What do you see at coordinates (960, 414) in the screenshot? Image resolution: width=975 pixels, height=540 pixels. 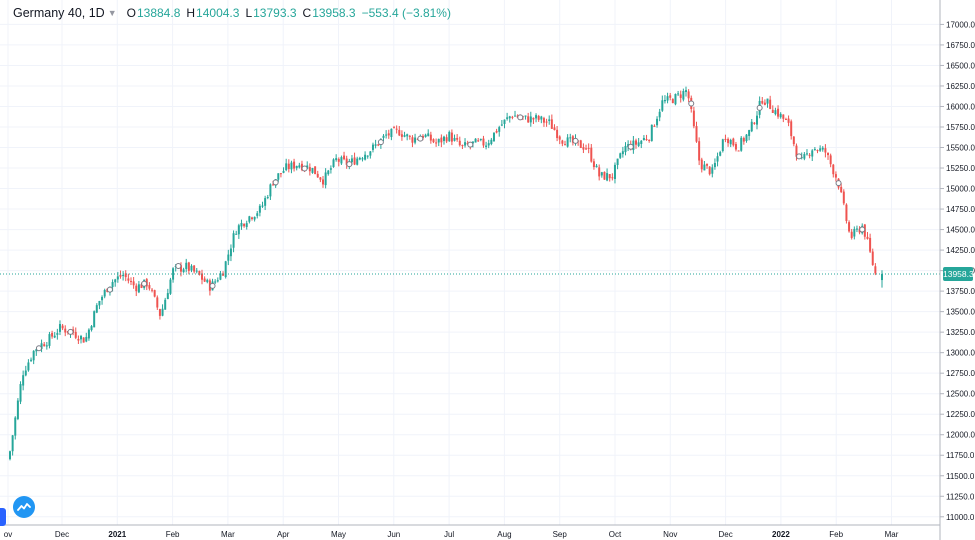 I see `y-tick-label: 12250.0` at bounding box center [960, 414].